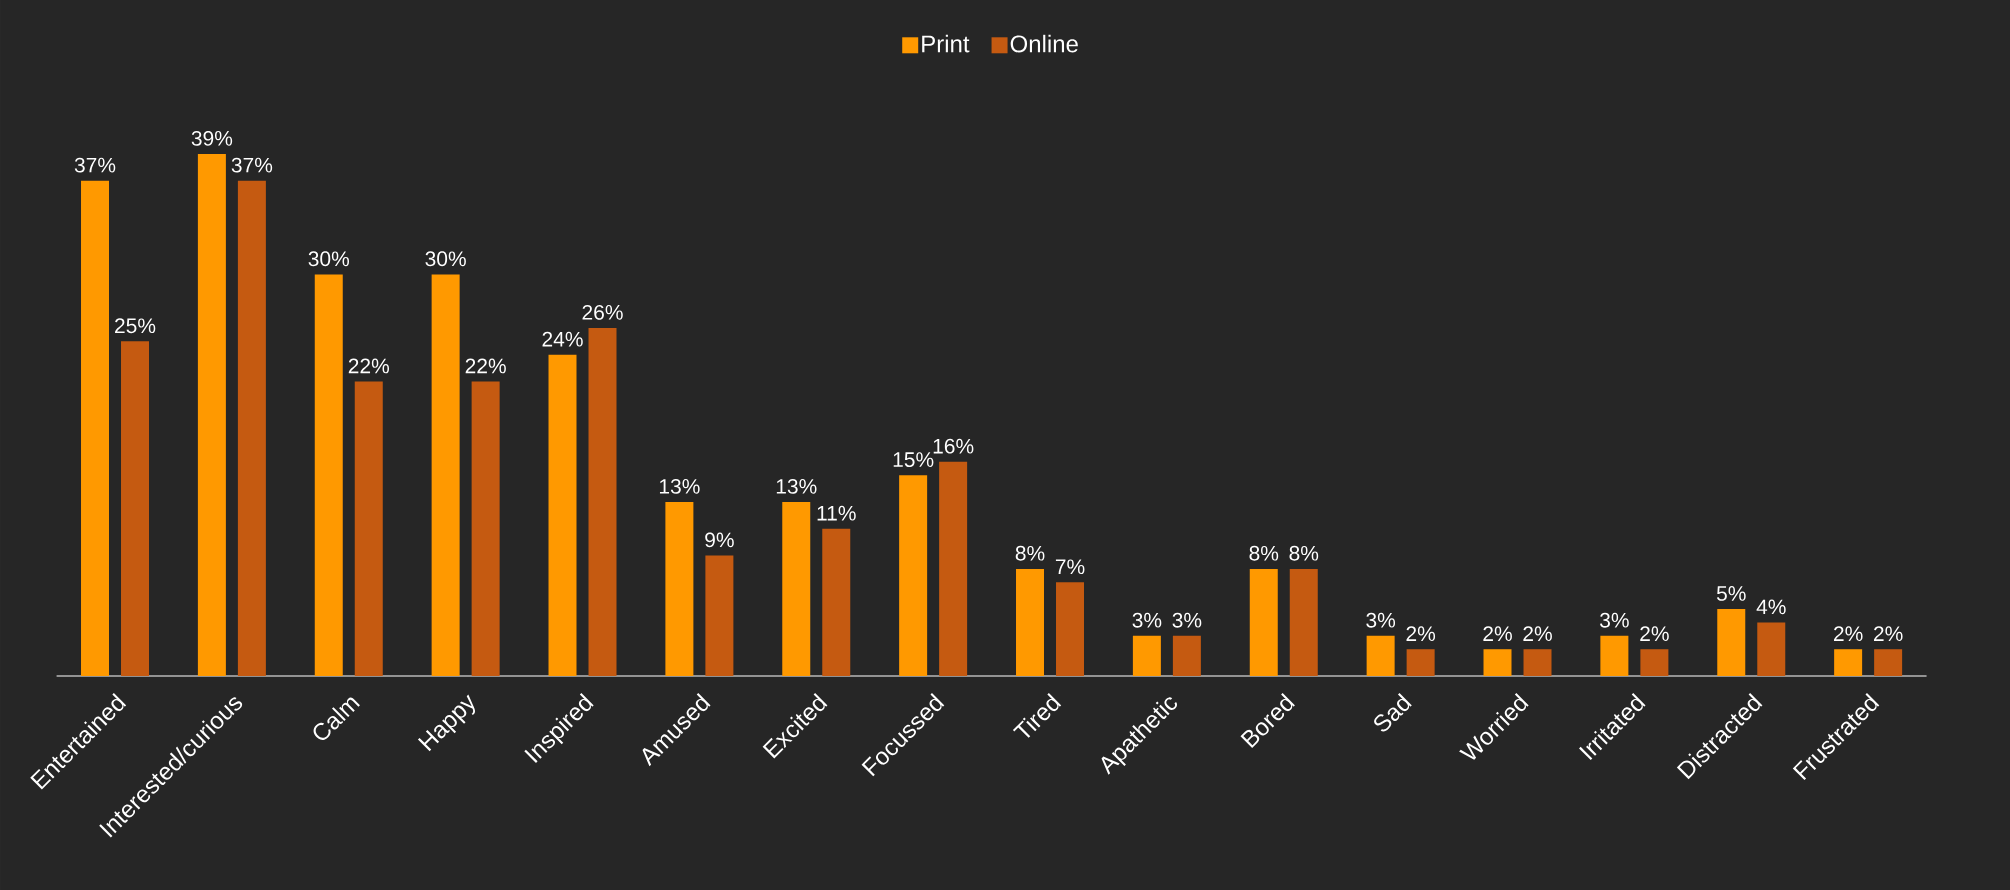  I want to click on data-label: 9%, so click(719, 540).